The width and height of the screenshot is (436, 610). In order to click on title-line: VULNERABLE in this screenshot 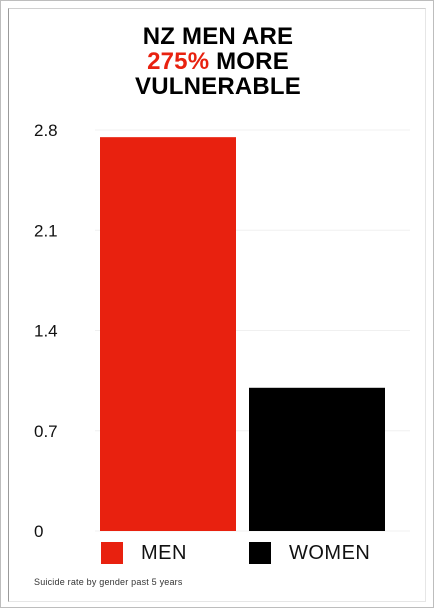, I will do `click(218, 86)`.